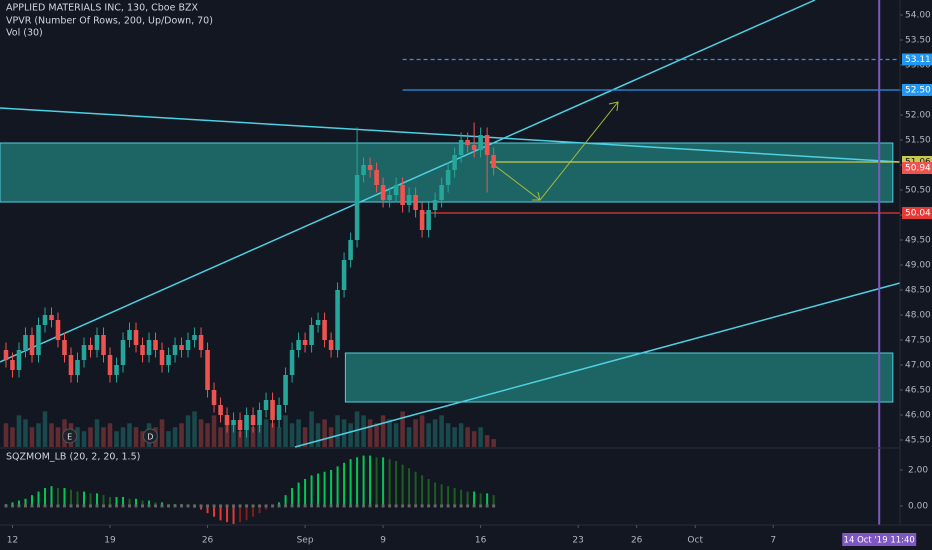 Image resolution: width=932 pixels, height=550 pixels. Describe the element at coordinates (12, 541) in the screenshot. I see `x-tick-label: 12` at that location.